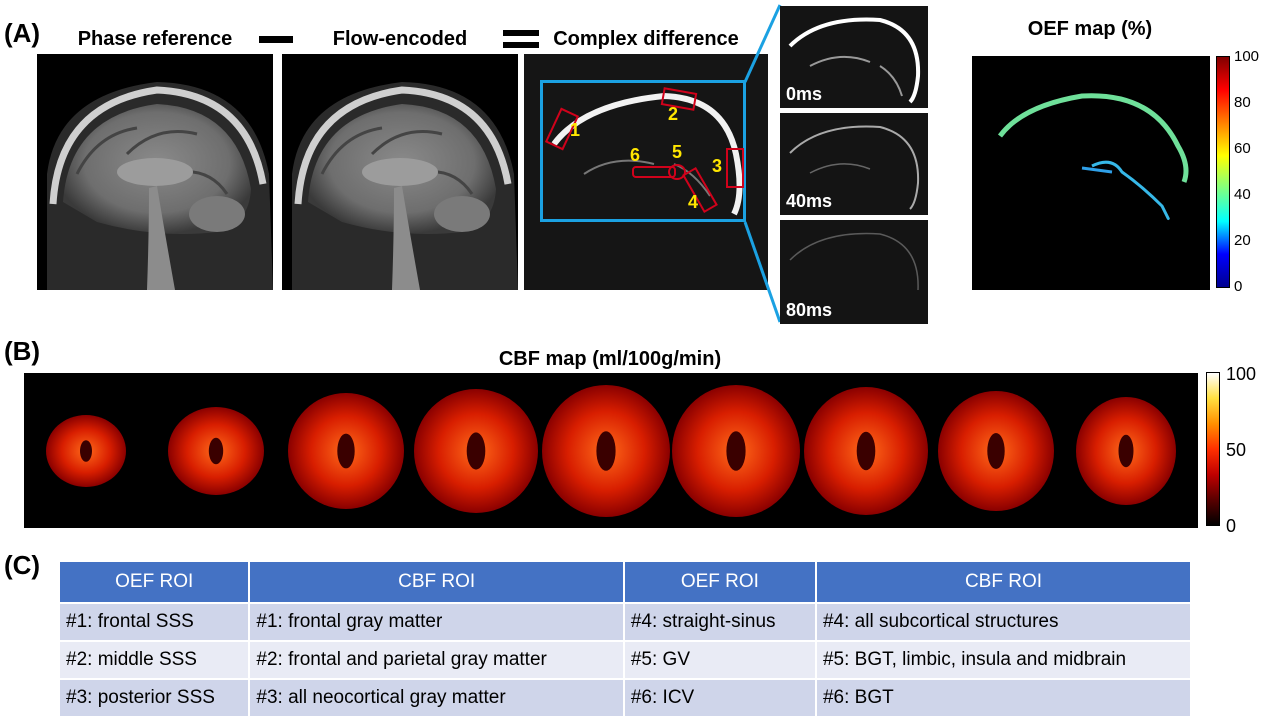 This screenshot has width=1280, height=720. I want to click on zoom-box, so click(643, 151).